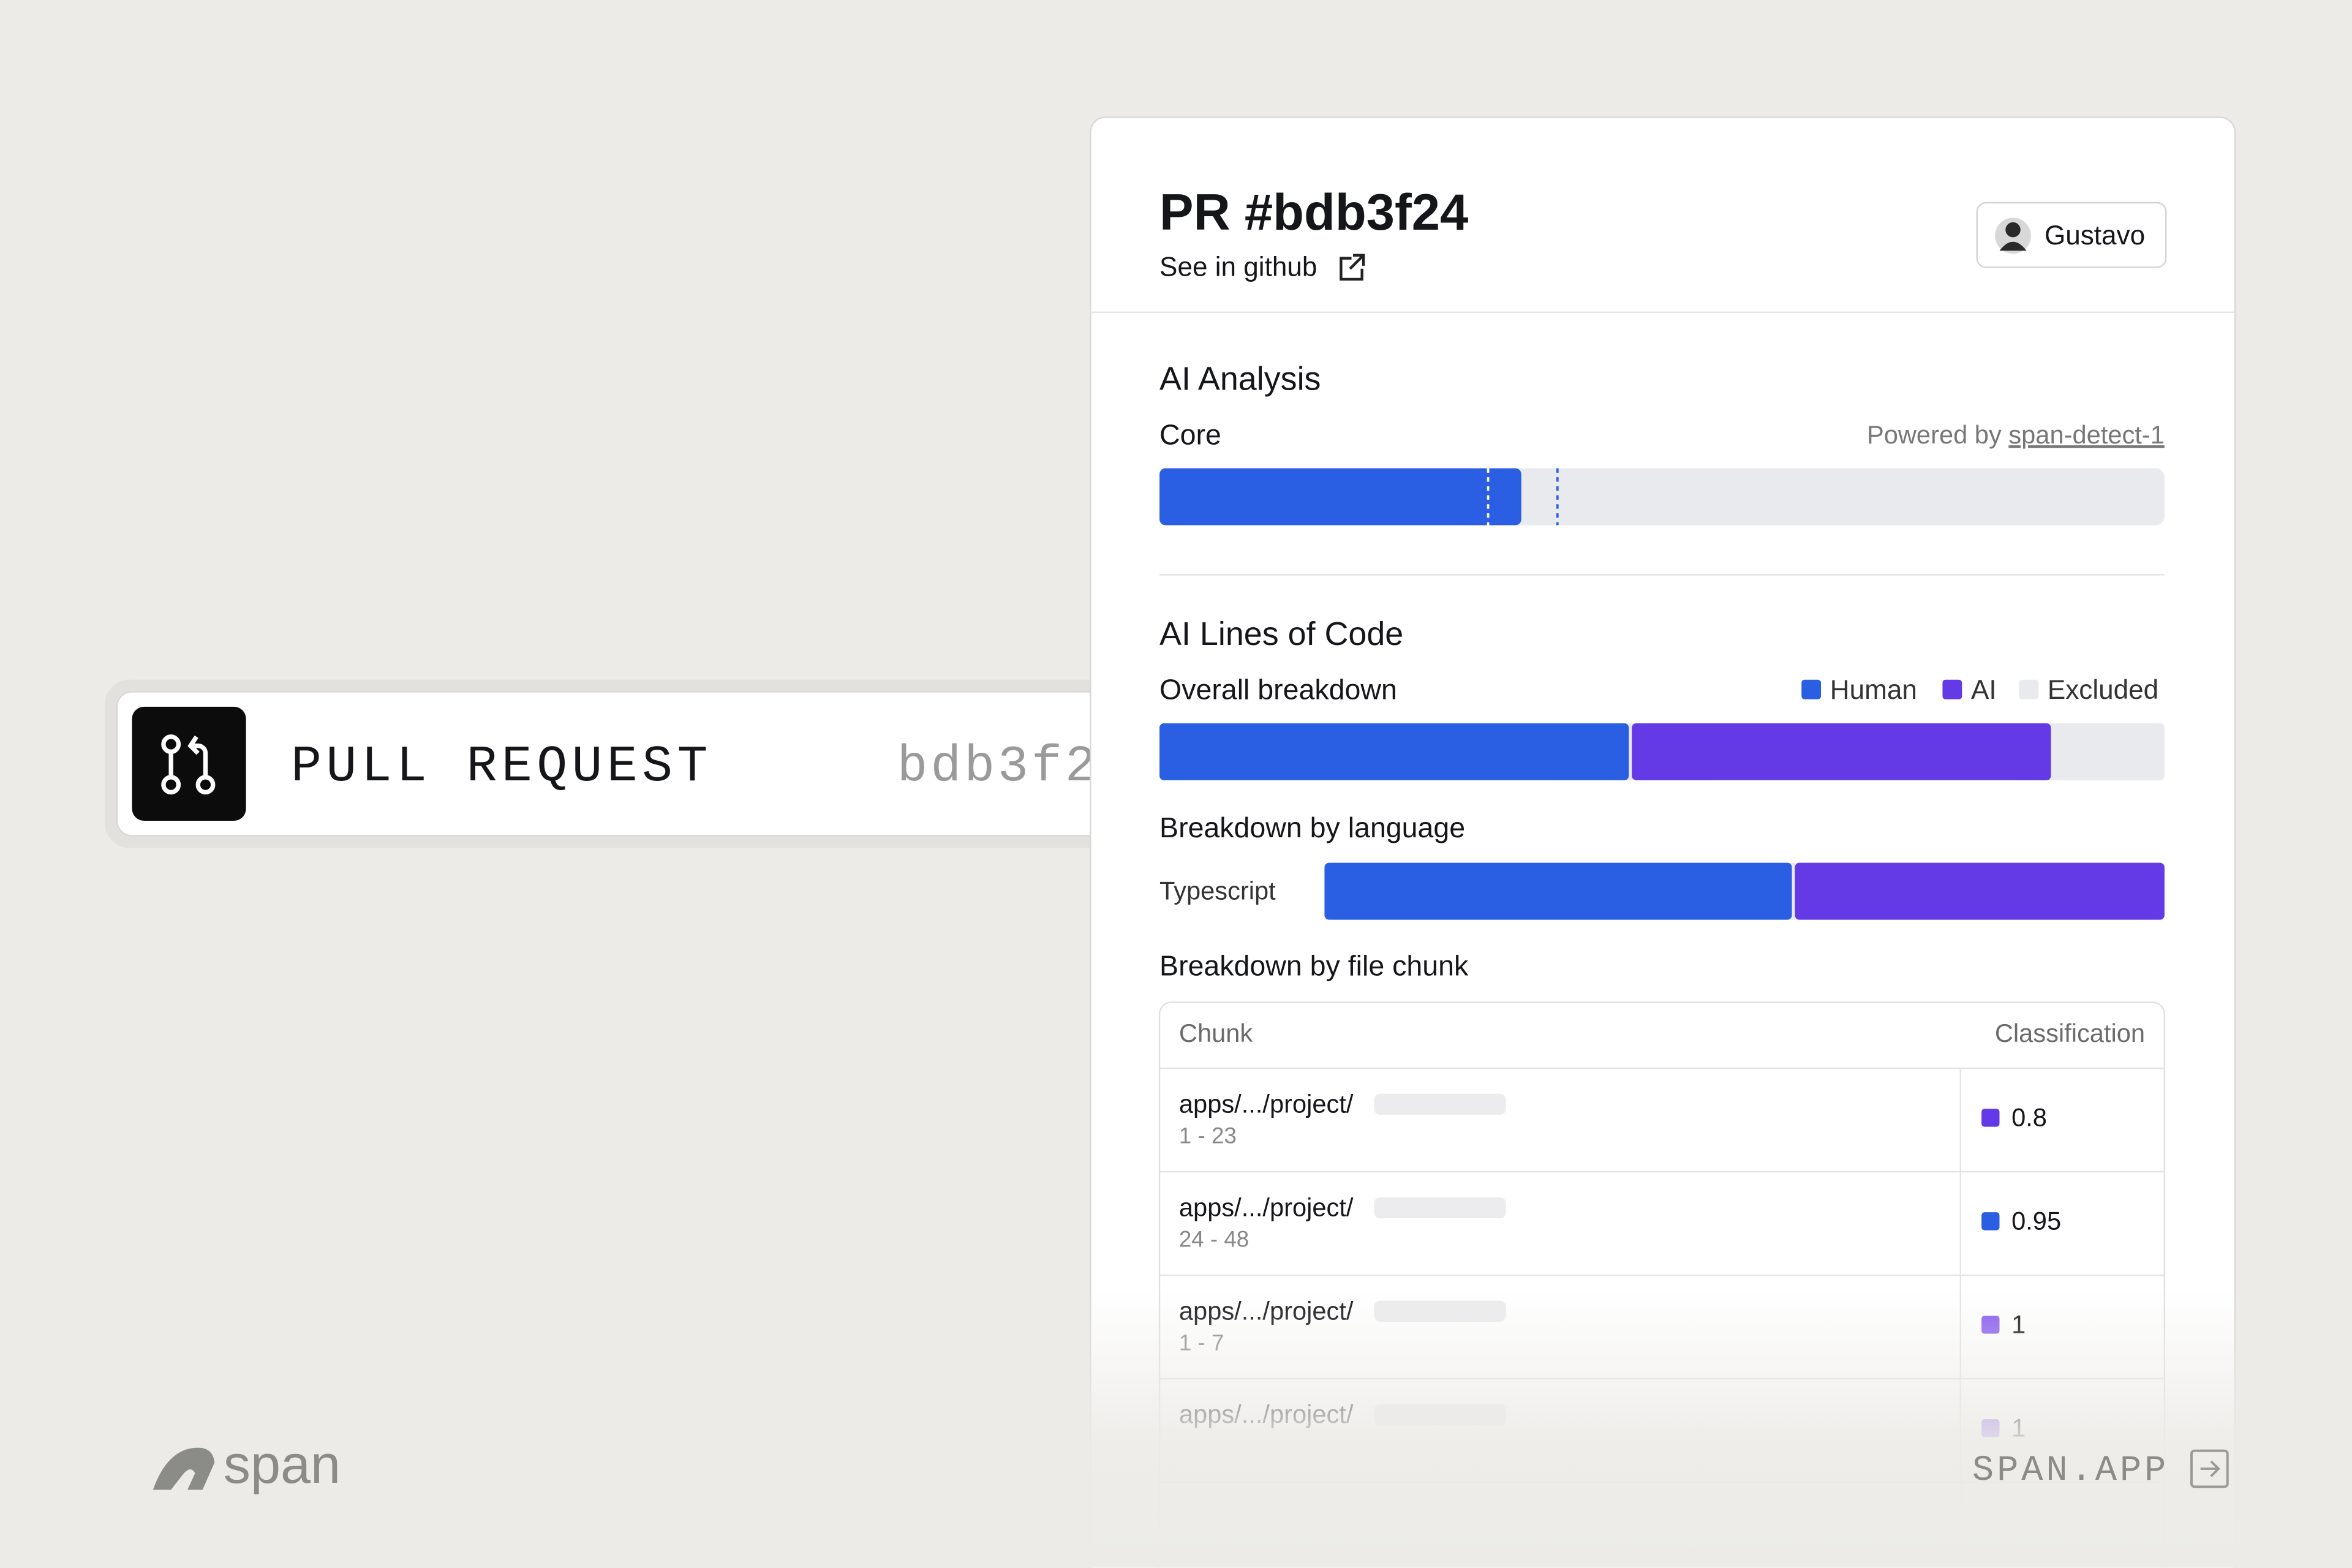 The width and height of the screenshot is (2352, 1568). What do you see at coordinates (184, 1469) in the screenshot?
I see `brand-logo` at bounding box center [184, 1469].